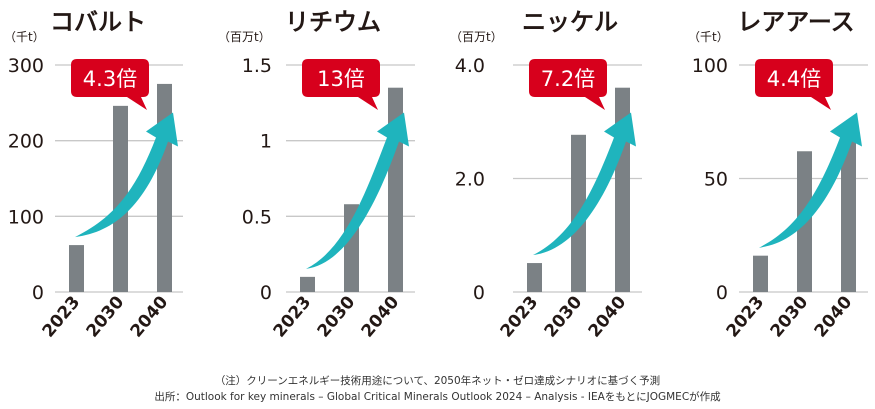 The image size is (875, 409). Describe the element at coordinates (341, 79) in the screenshot. I see `callout-label: 13倍` at that location.